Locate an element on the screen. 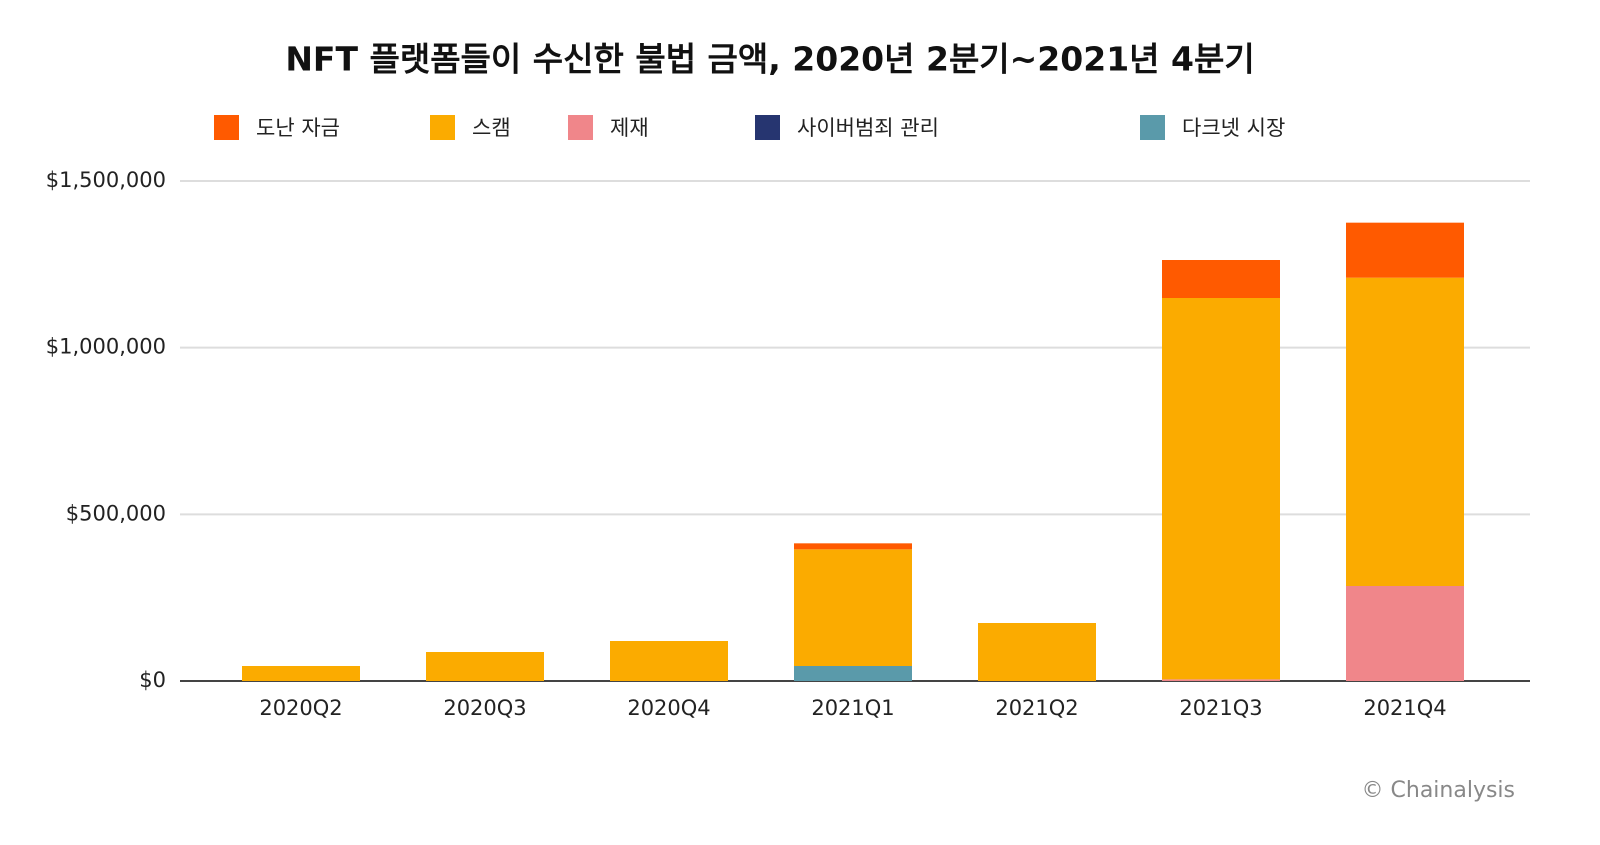 The width and height of the screenshot is (1600, 845). y-tick-label: $500,000 is located at coordinates (116, 513).